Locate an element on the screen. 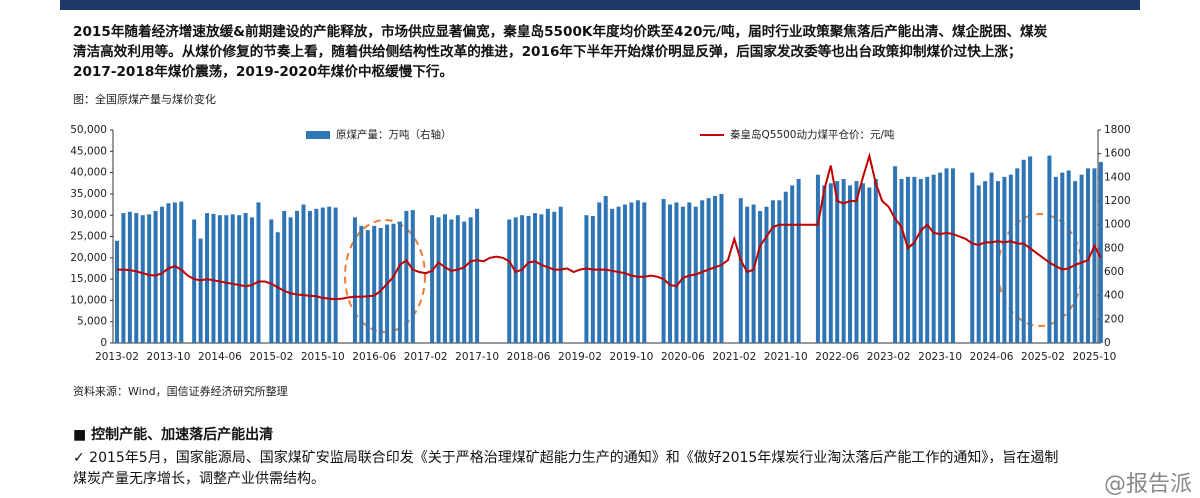 The height and width of the screenshot is (498, 1200). highlight-circle is located at coordinates (385, 276).